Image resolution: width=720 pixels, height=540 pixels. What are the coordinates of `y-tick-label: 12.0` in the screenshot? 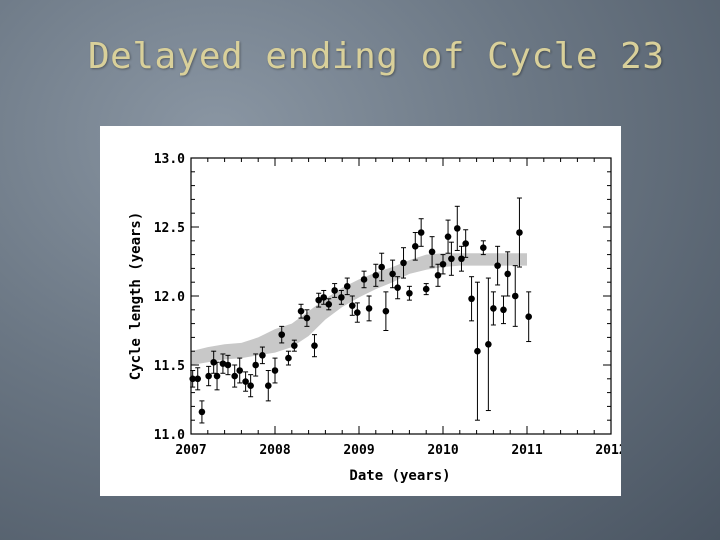 It's located at (169, 297).